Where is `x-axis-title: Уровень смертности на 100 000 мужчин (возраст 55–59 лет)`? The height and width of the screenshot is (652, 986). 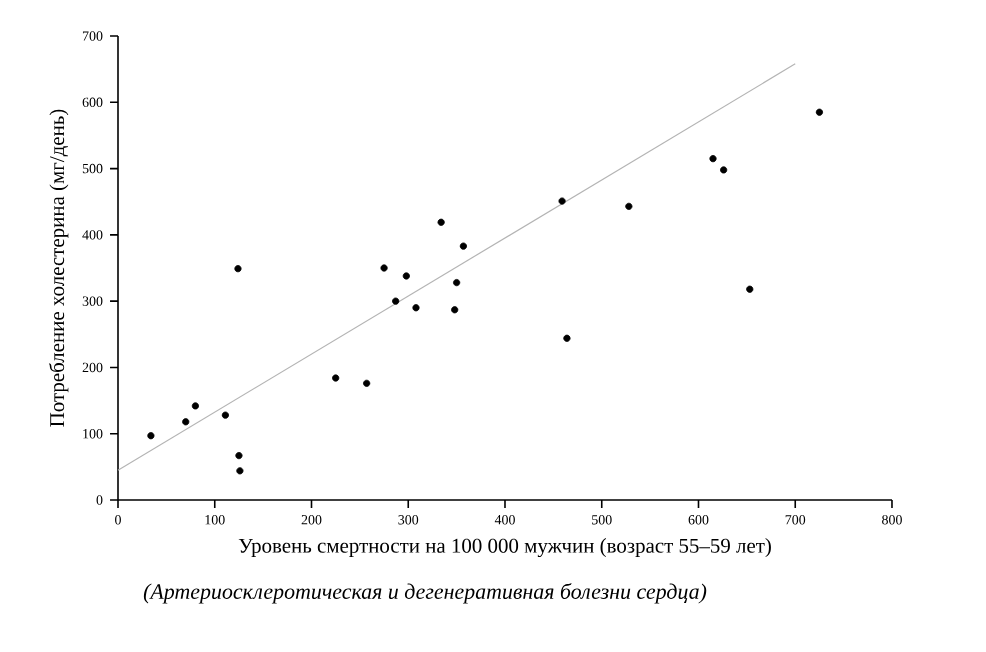
x-axis-title: Уровень смертности на 100 000 мужчин (возраст 55–59 лет) is located at coordinates (504, 548).